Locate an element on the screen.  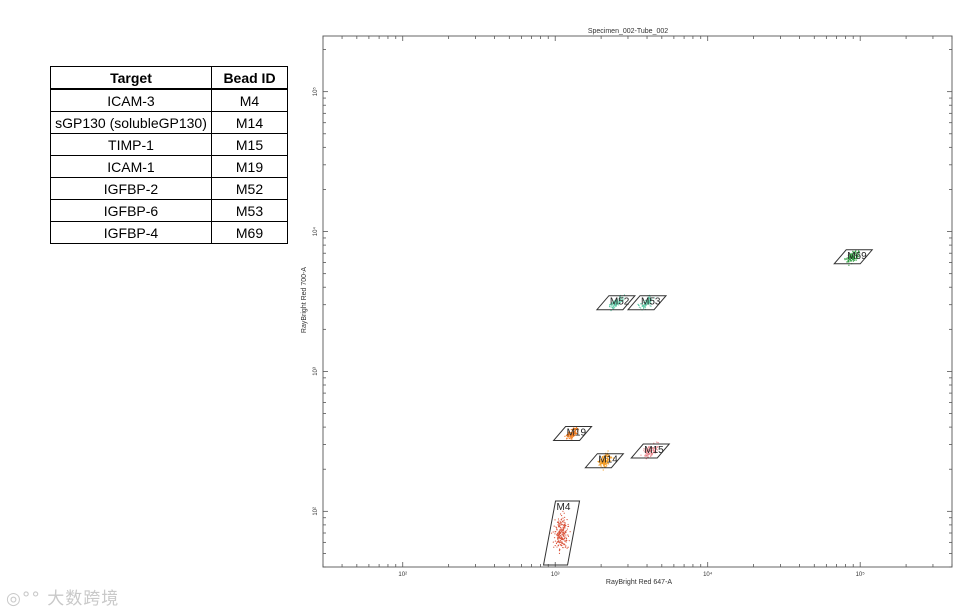
gate-label: M69 is located at coordinates (857, 256).